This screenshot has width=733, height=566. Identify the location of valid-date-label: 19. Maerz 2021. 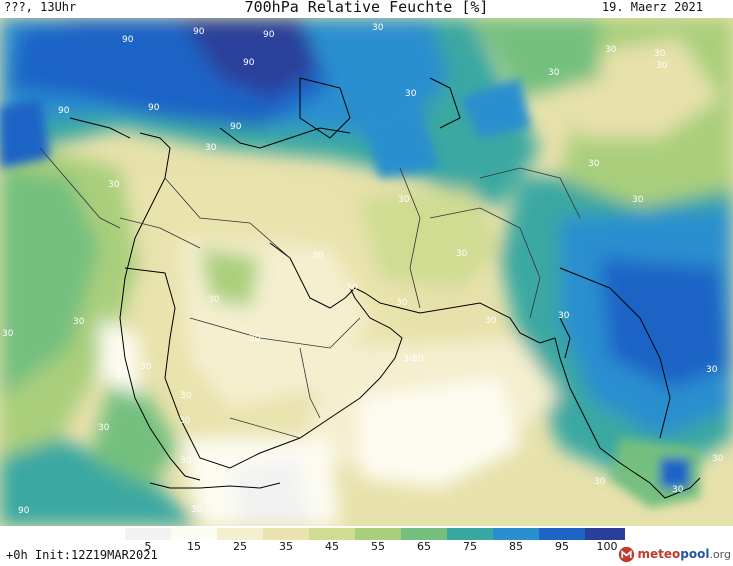
(652, 7).